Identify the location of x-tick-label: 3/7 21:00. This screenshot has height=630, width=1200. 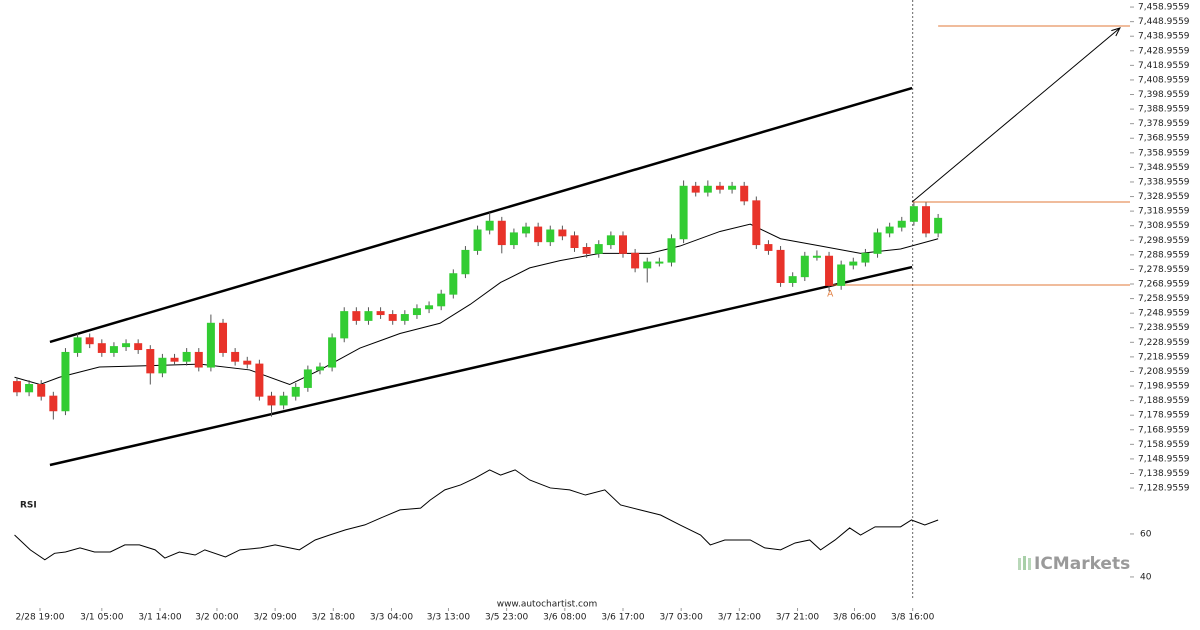
(798, 618).